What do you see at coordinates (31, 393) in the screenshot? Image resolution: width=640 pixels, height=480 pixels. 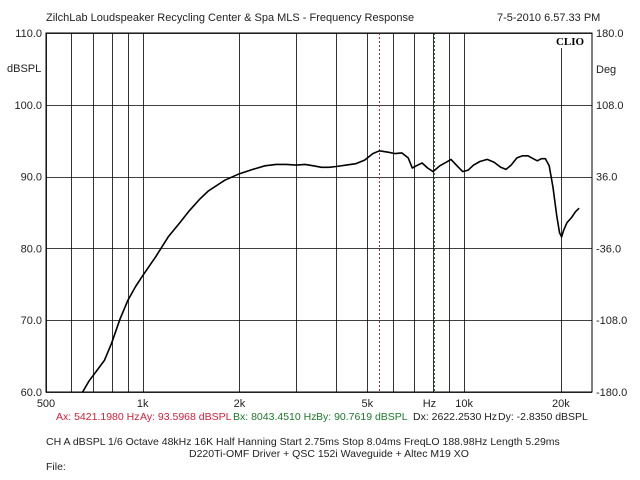 I see `y-tick-label: 60.0` at bounding box center [31, 393].